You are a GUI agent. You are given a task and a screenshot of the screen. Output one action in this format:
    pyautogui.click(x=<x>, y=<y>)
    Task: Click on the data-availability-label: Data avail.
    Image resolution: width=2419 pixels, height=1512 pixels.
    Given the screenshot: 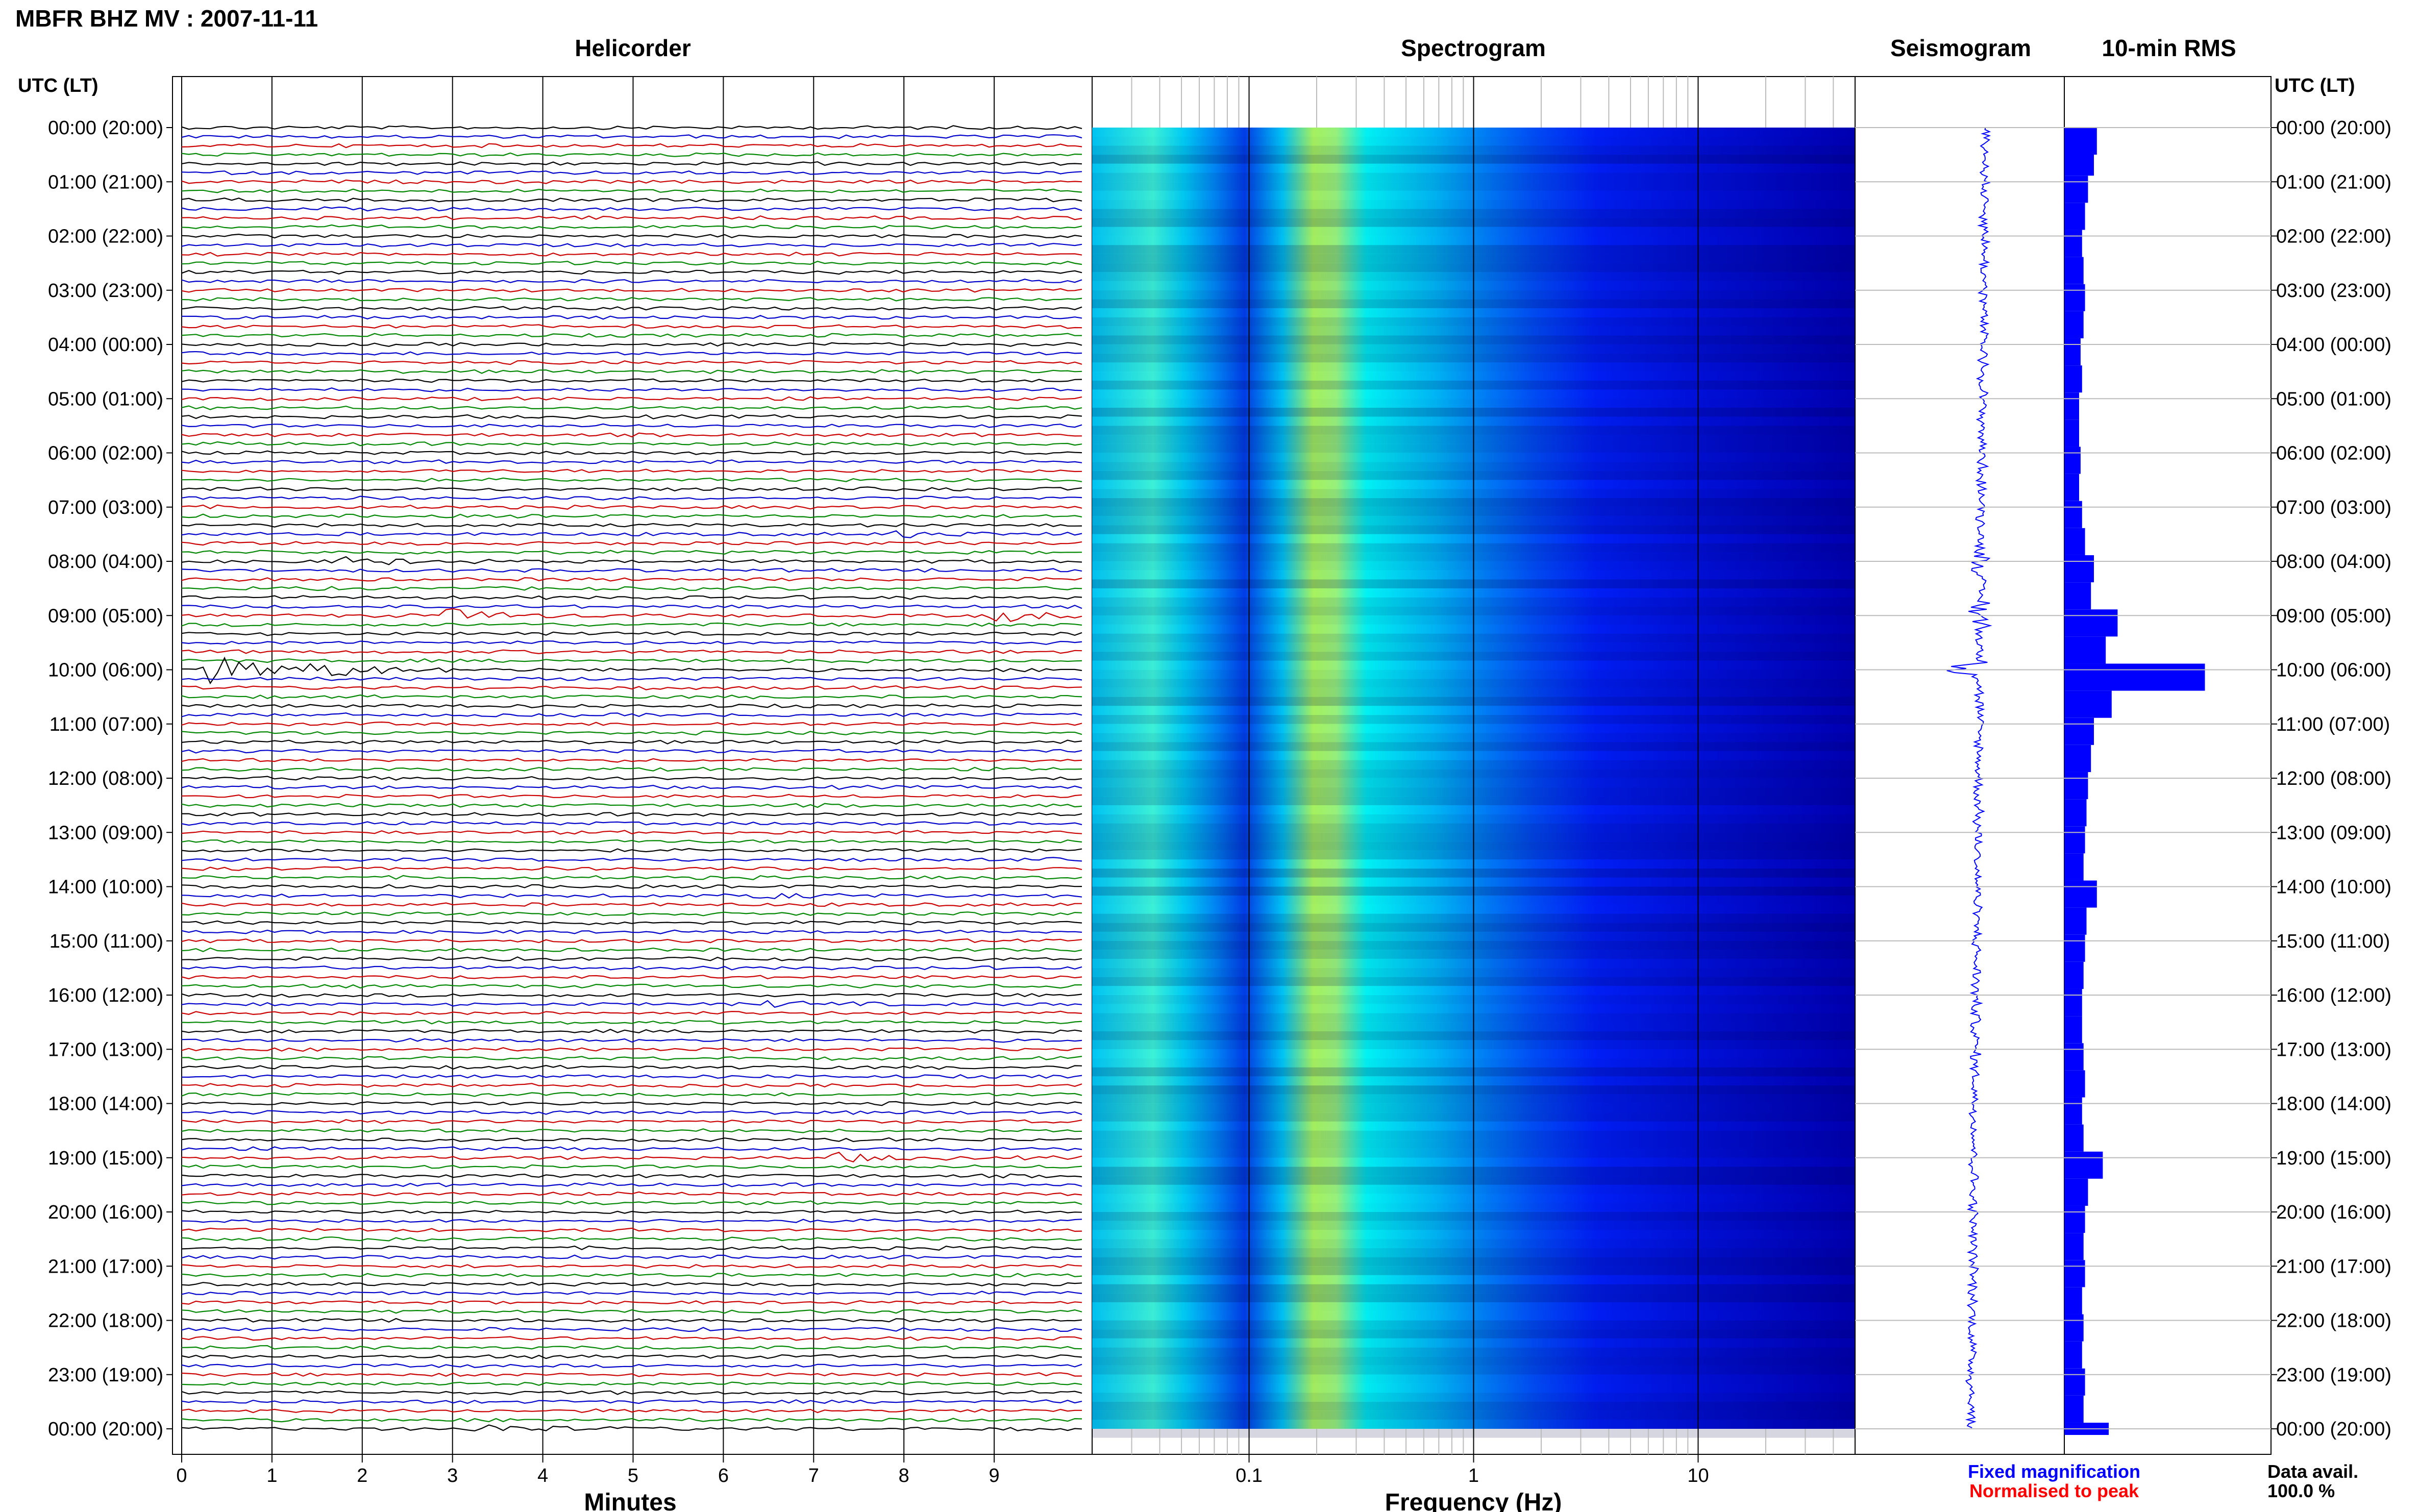 What is the action you would take?
    pyautogui.click(x=2312, y=1471)
    